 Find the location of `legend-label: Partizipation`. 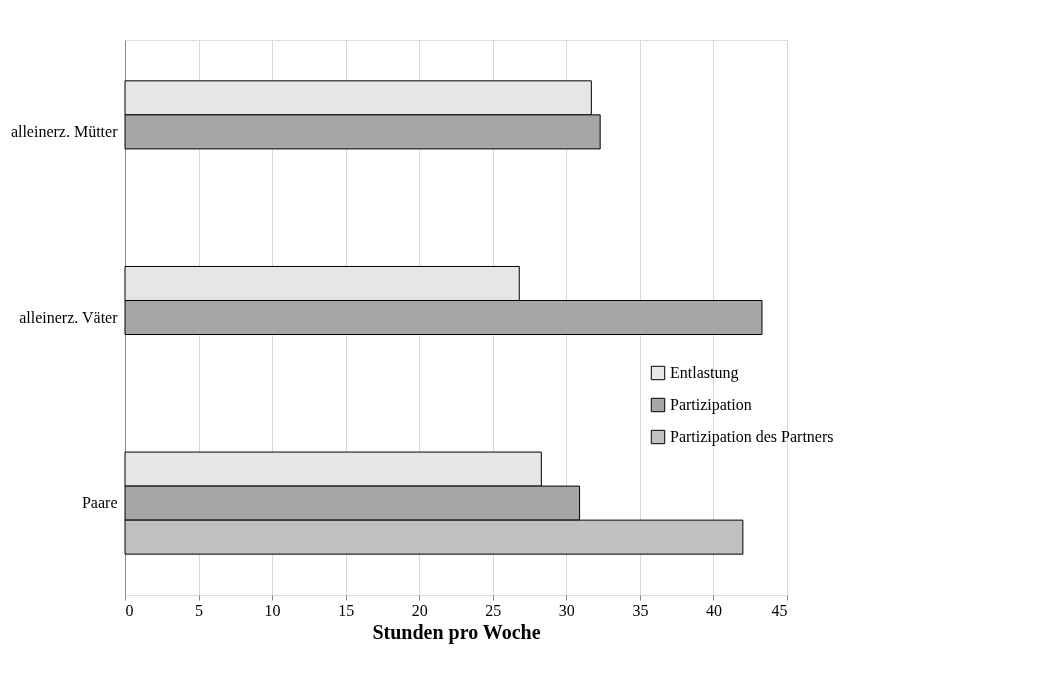

legend-label: Partizipation is located at coordinates (711, 405).